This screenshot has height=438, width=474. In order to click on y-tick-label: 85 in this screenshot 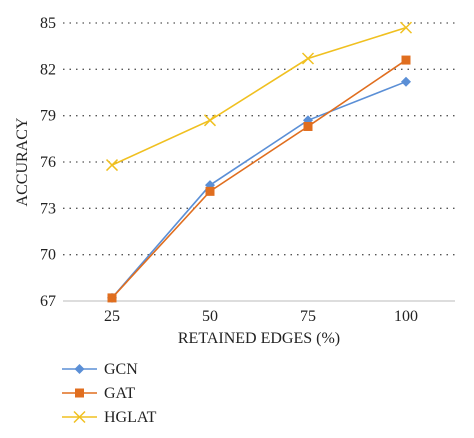, I will do `click(48, 23)`.